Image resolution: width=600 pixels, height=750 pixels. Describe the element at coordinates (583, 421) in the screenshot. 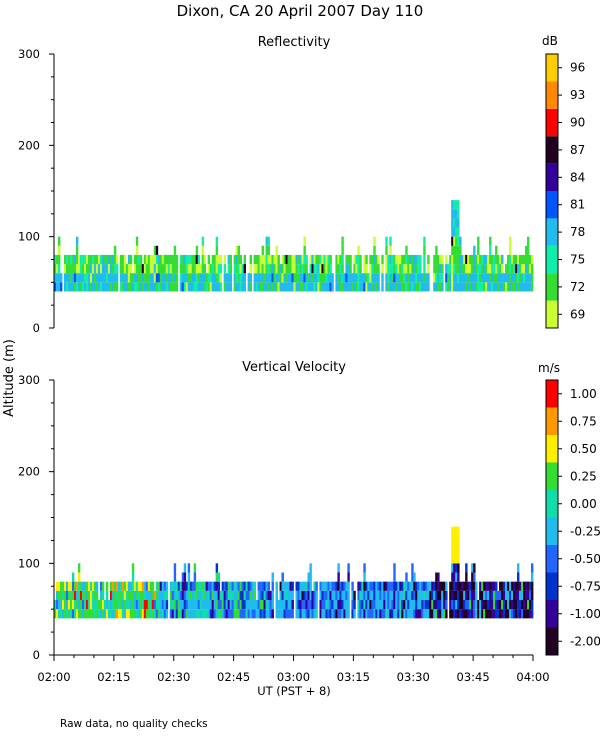

I see `colorbar-label: 0.75` at that location.